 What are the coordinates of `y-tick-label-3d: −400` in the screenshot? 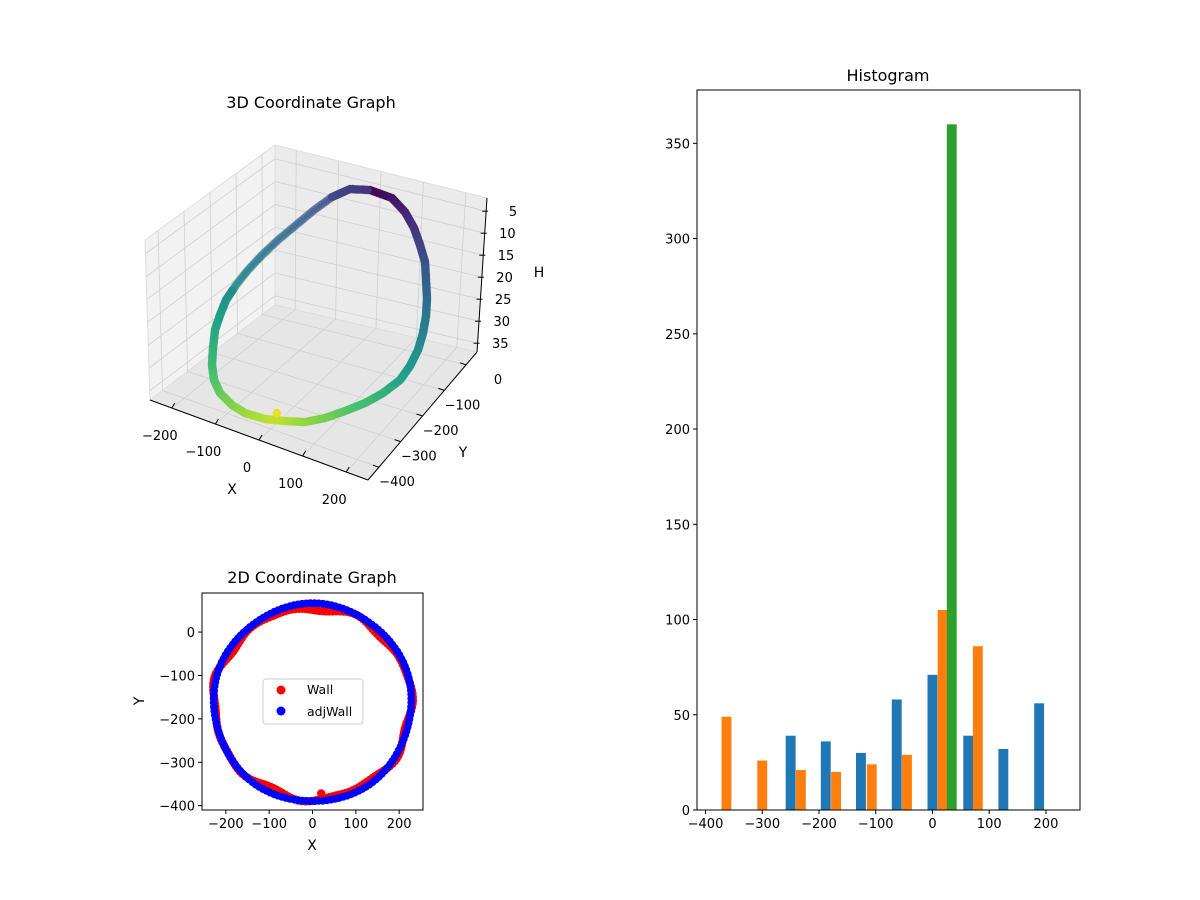 It's located at (397, 482).